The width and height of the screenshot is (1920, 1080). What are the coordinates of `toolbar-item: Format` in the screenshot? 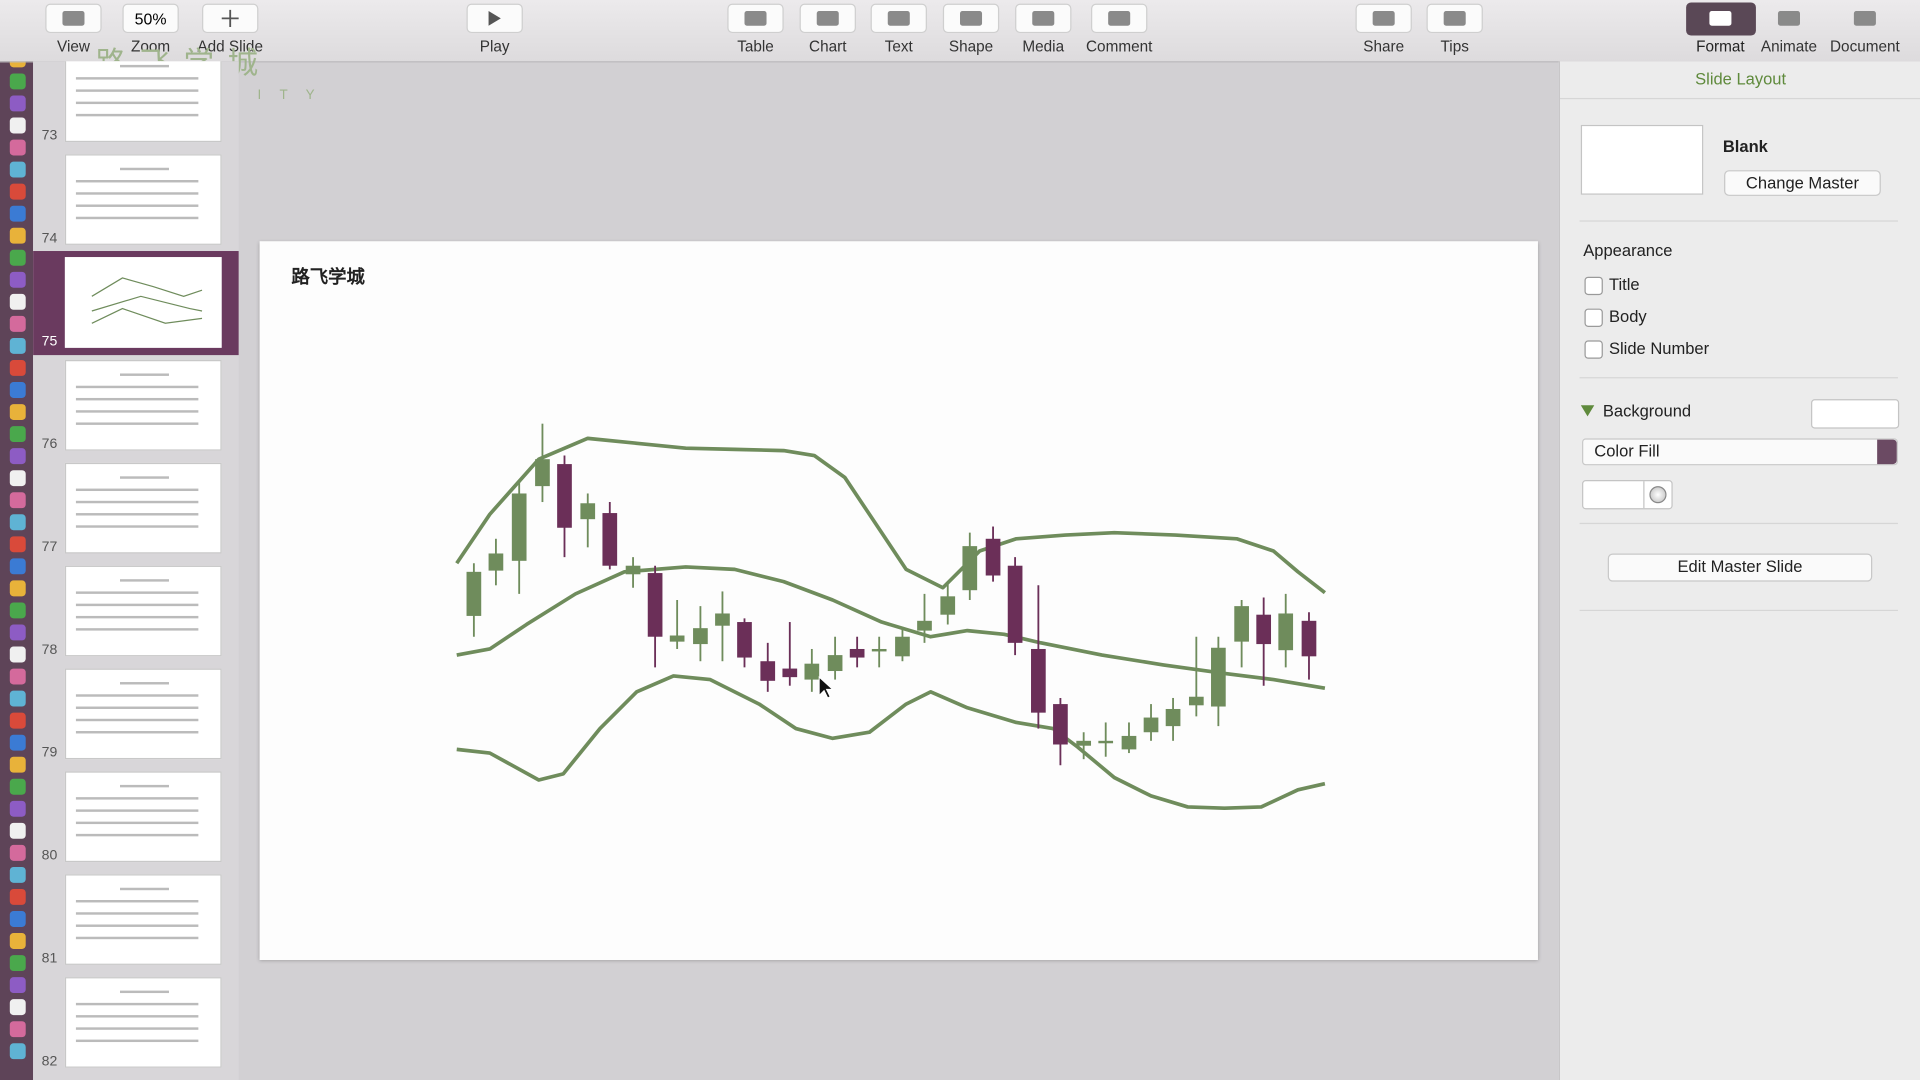 It's located at (1721, 27).